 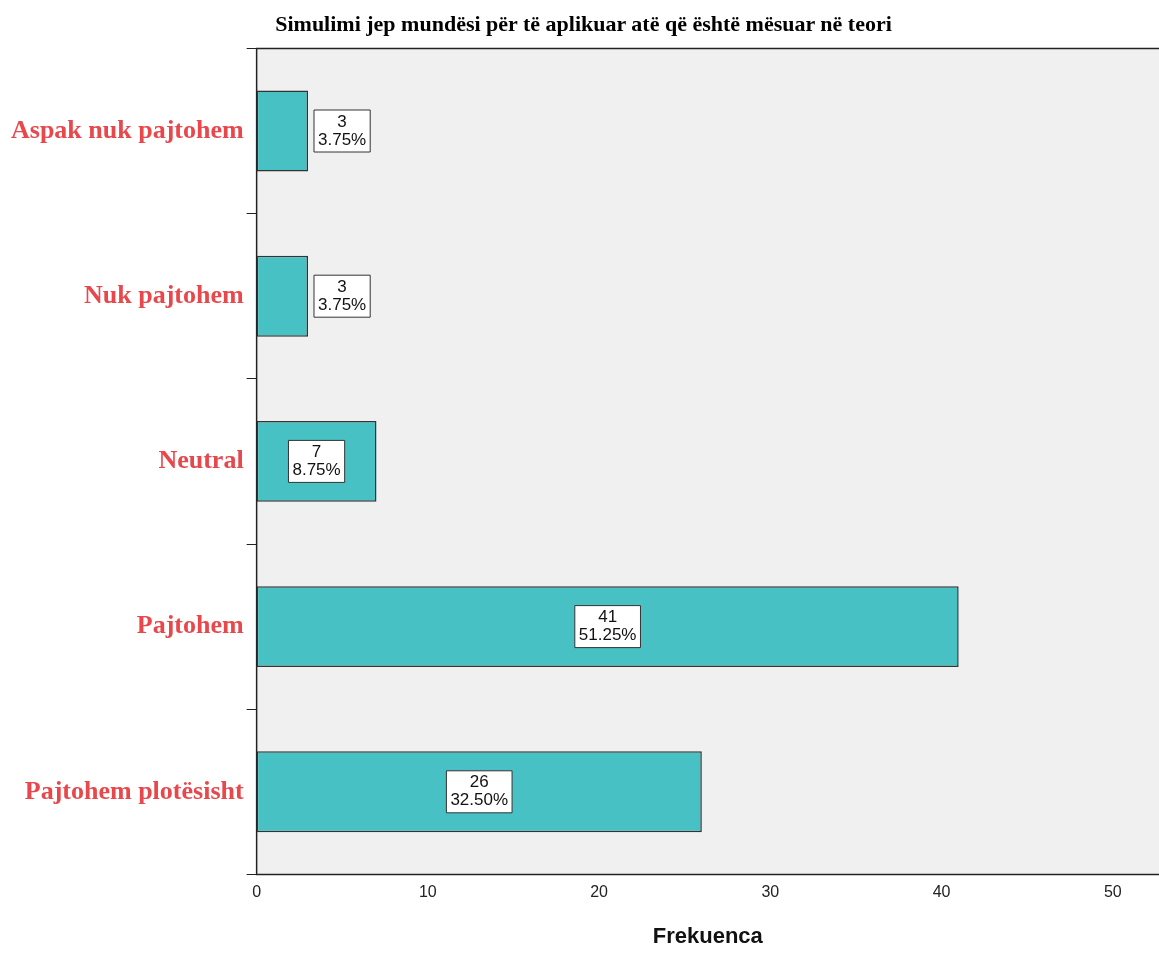 I want to click on x-tick-label: 30, so click(x=770, y=892).